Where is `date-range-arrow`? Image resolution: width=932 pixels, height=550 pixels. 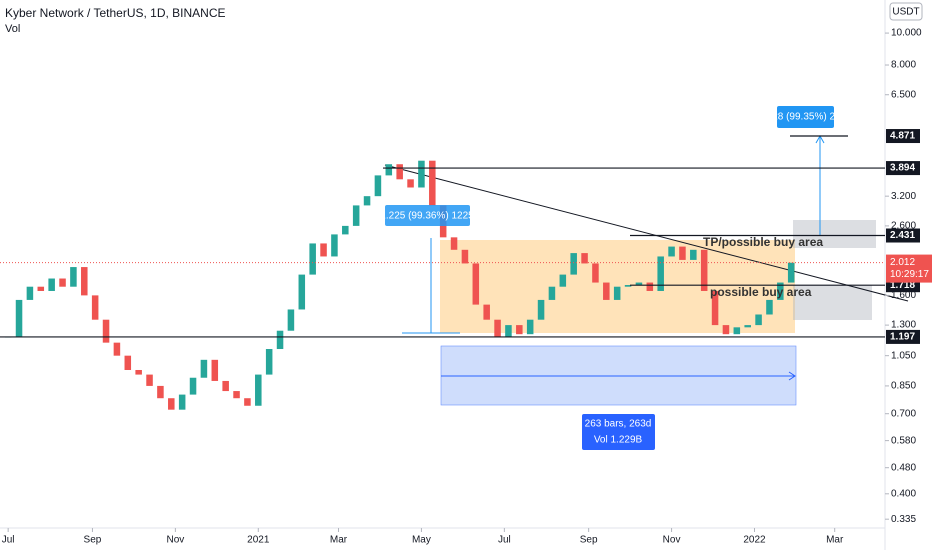 date-range-arrow is located at coordinates (792, 376).